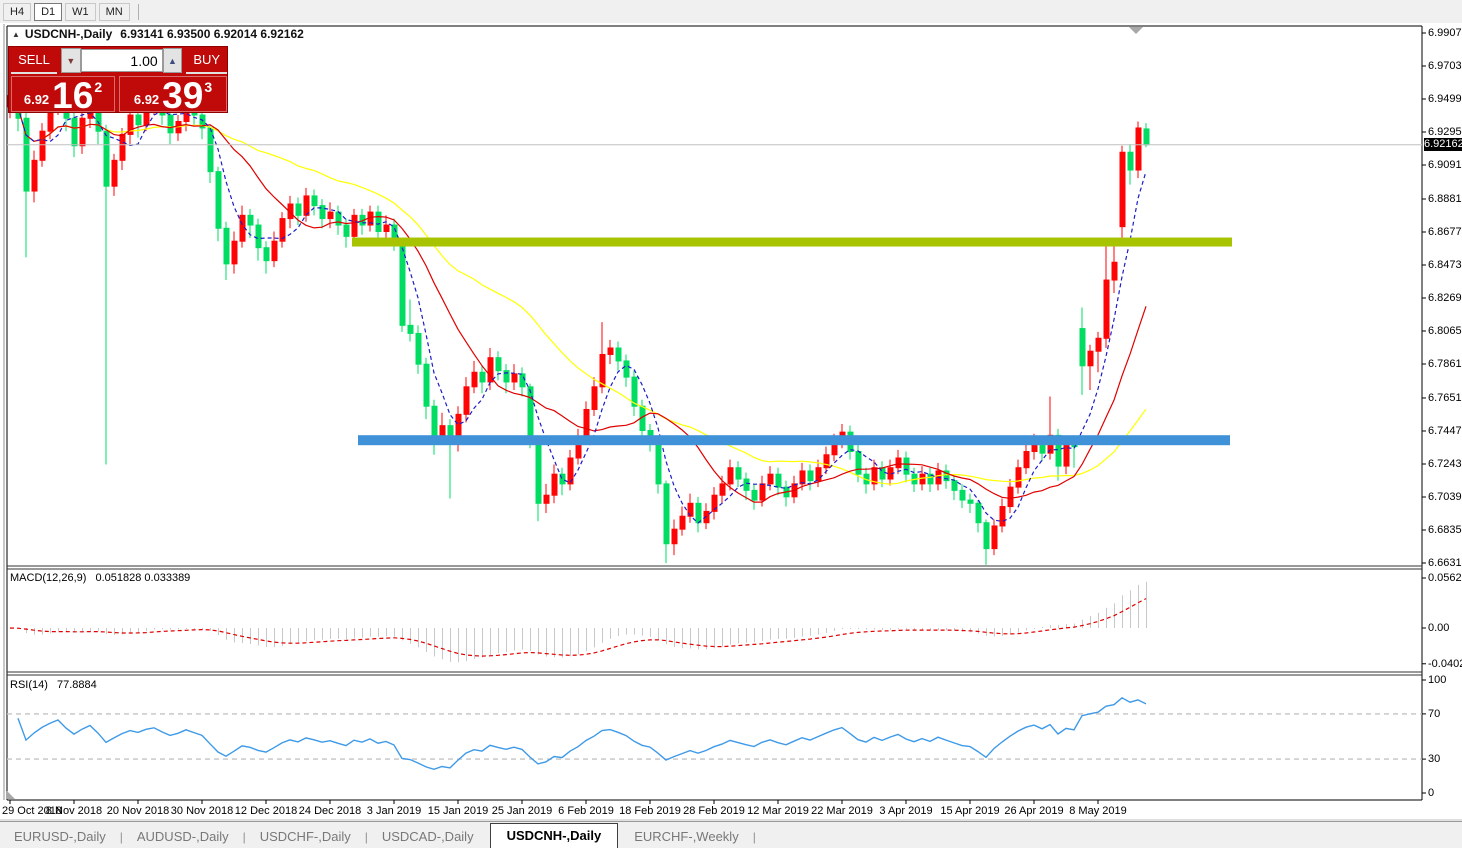 The width and height of the screenshot is (1462, 848). I want to click on date-axis-label: 28 Feb 2019, so click(714, 811).